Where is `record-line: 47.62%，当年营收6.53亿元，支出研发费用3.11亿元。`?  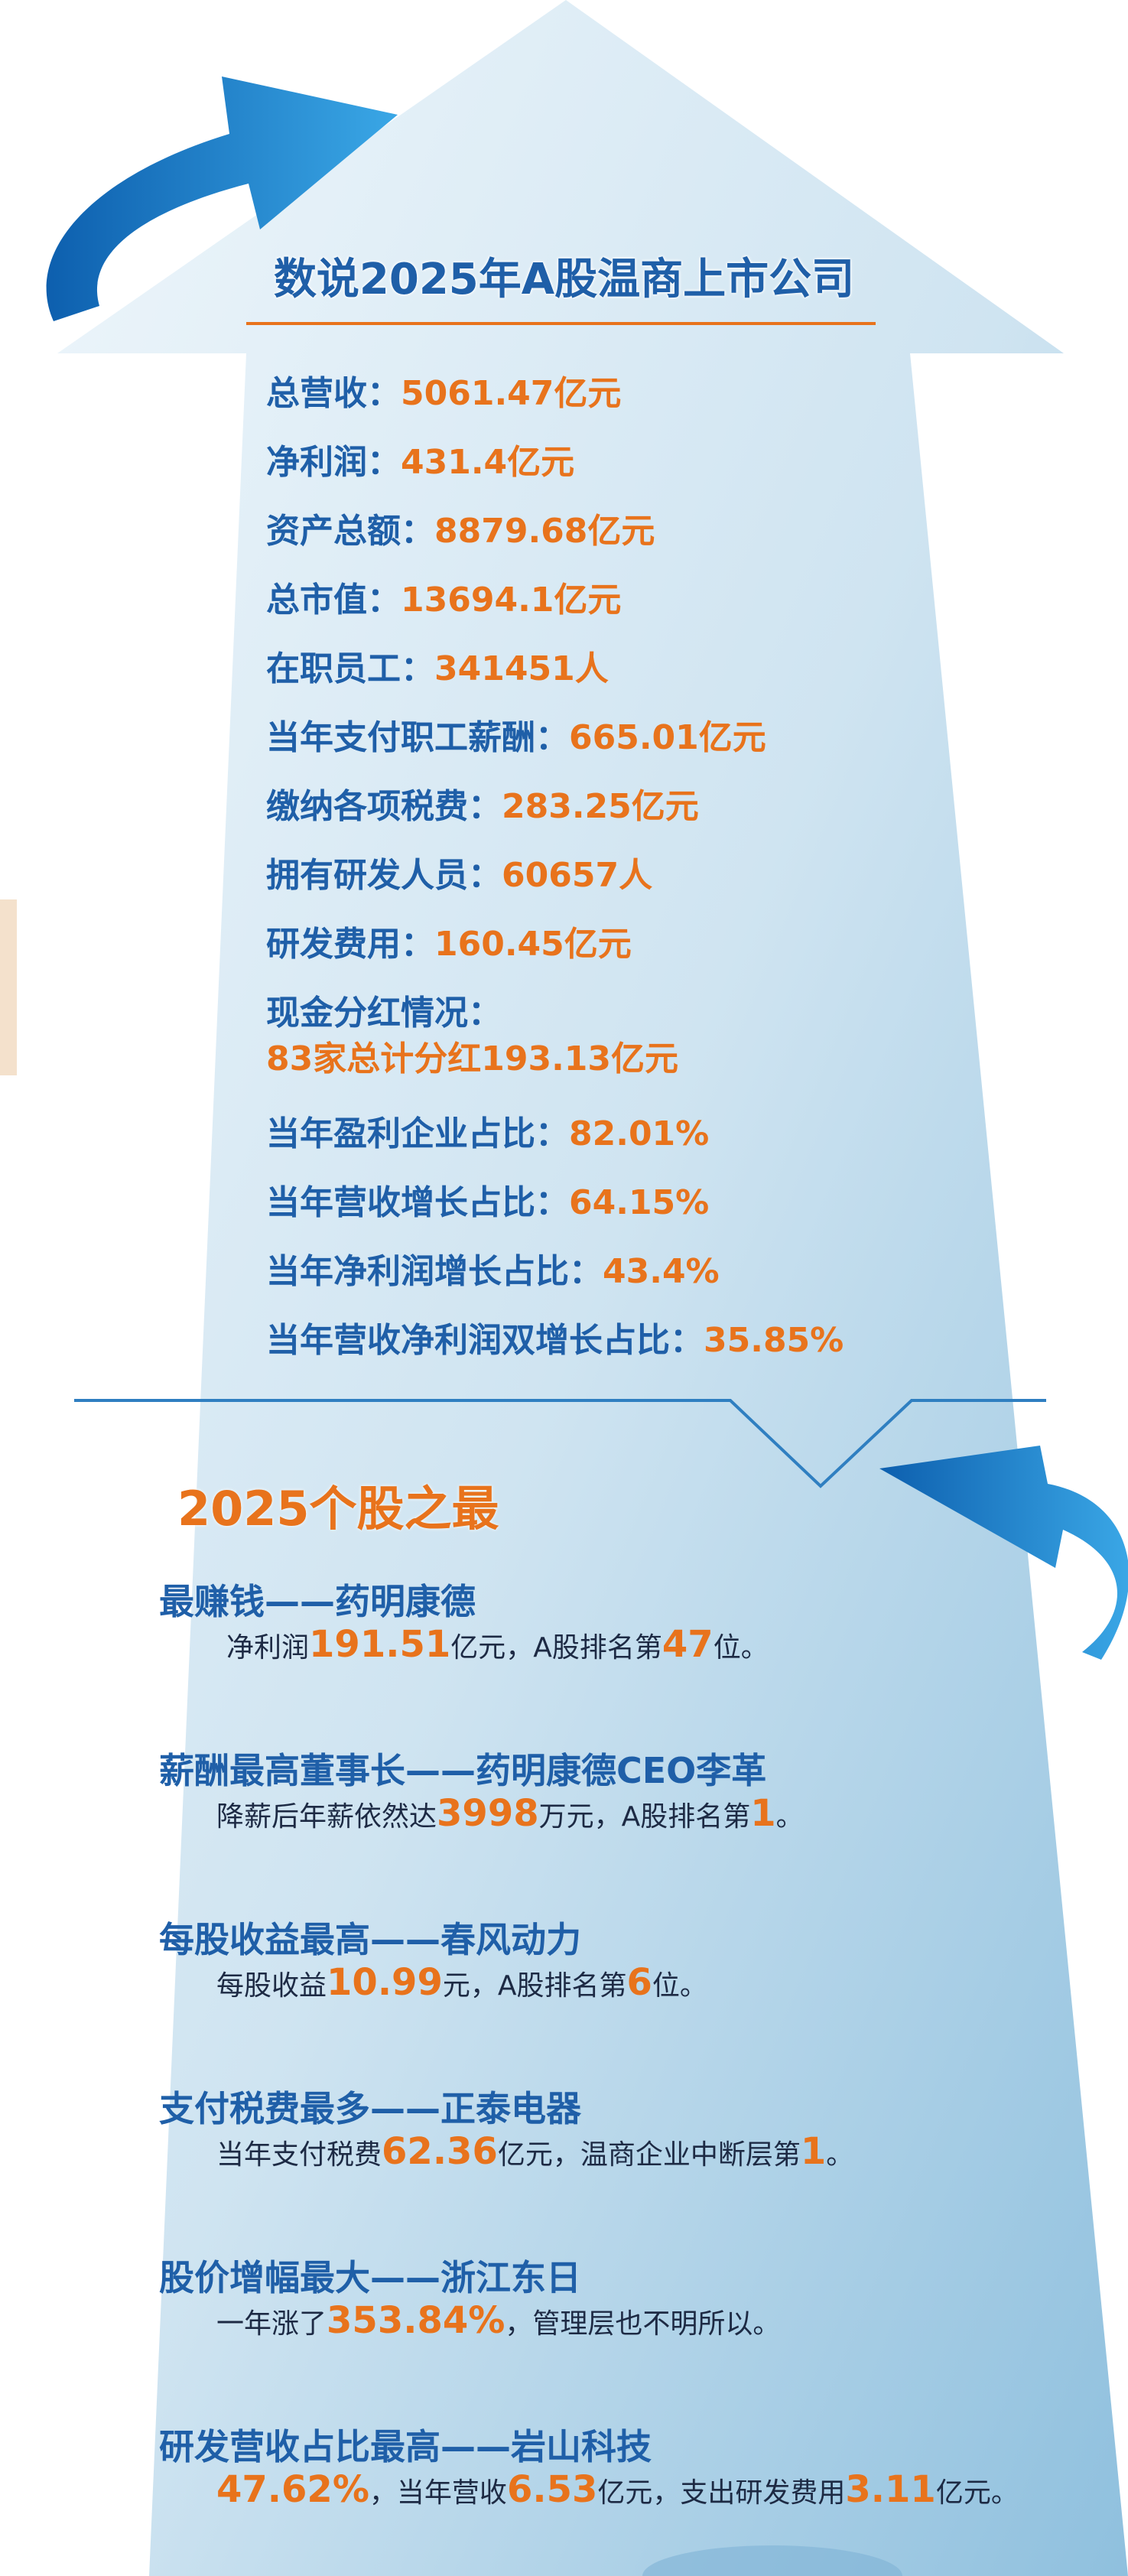 record-line: 47.62%，当年营收6.53亿元，支出研发费用3.11亿元。 is located at coordinates (618, 2489).